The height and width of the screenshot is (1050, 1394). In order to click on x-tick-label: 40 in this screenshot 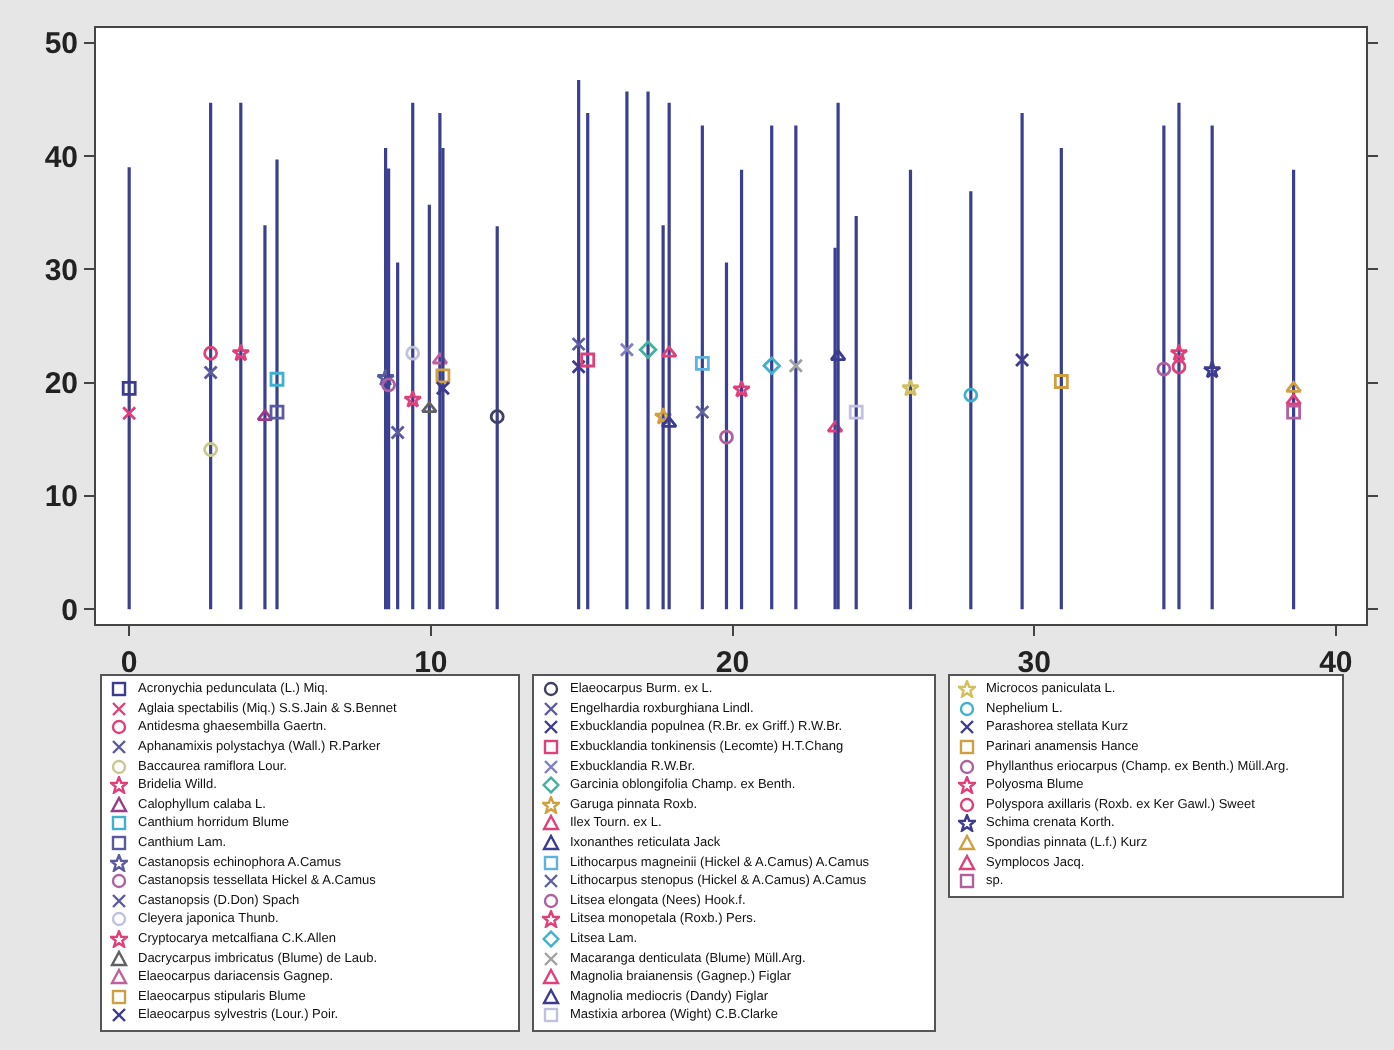, I will do `click(1336, 663)`.